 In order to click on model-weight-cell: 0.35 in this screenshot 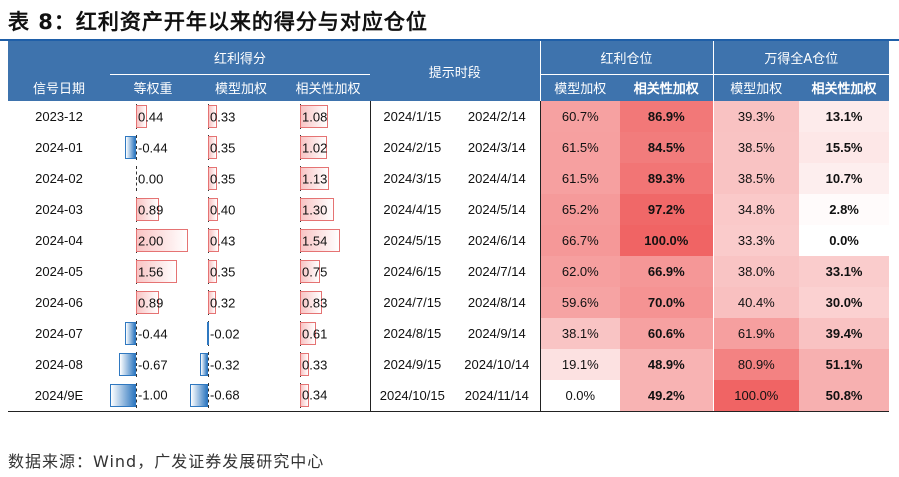, I will do `click(241, 178)`.